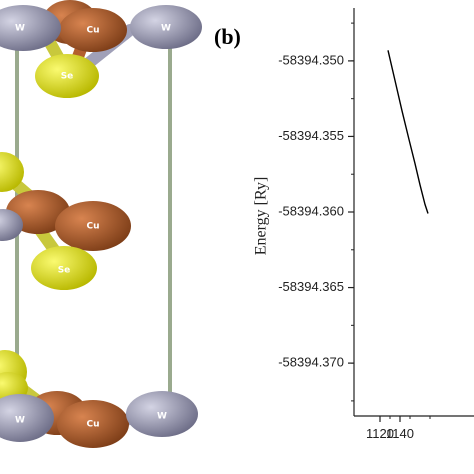  I want to click on series-line, so click(408, 132).